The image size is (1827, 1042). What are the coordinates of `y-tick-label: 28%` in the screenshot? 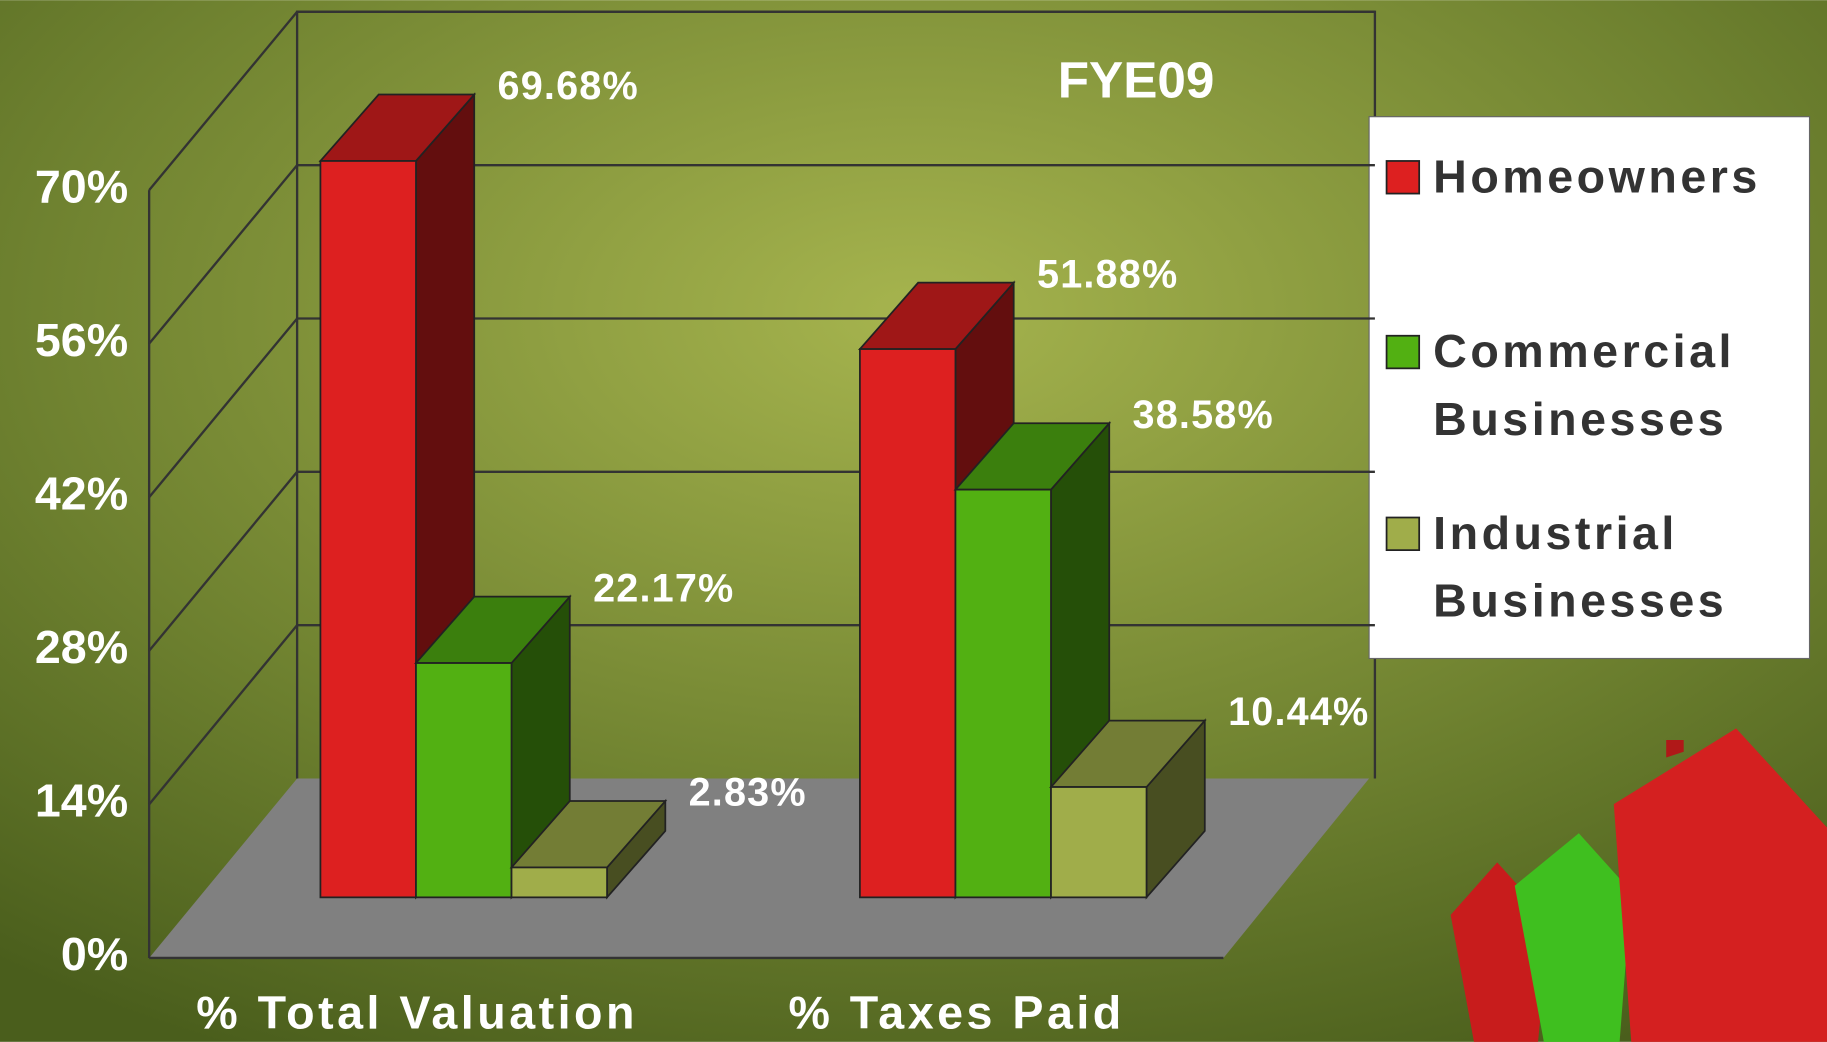 It's located at (81, 647).